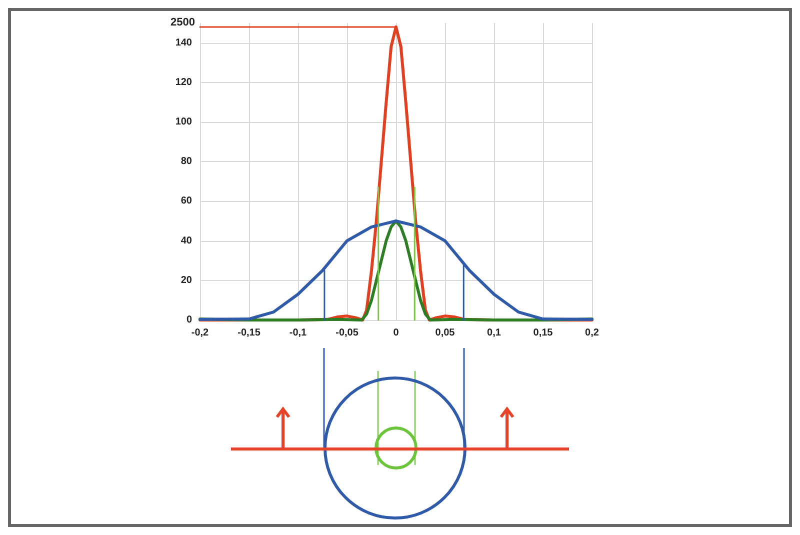 The height and width of the screenshot is (535, 800). What do you see at coordinates (396, 333) in the screenshot?
I see `x-tick-label: 0` at bounding box center [396, 333].